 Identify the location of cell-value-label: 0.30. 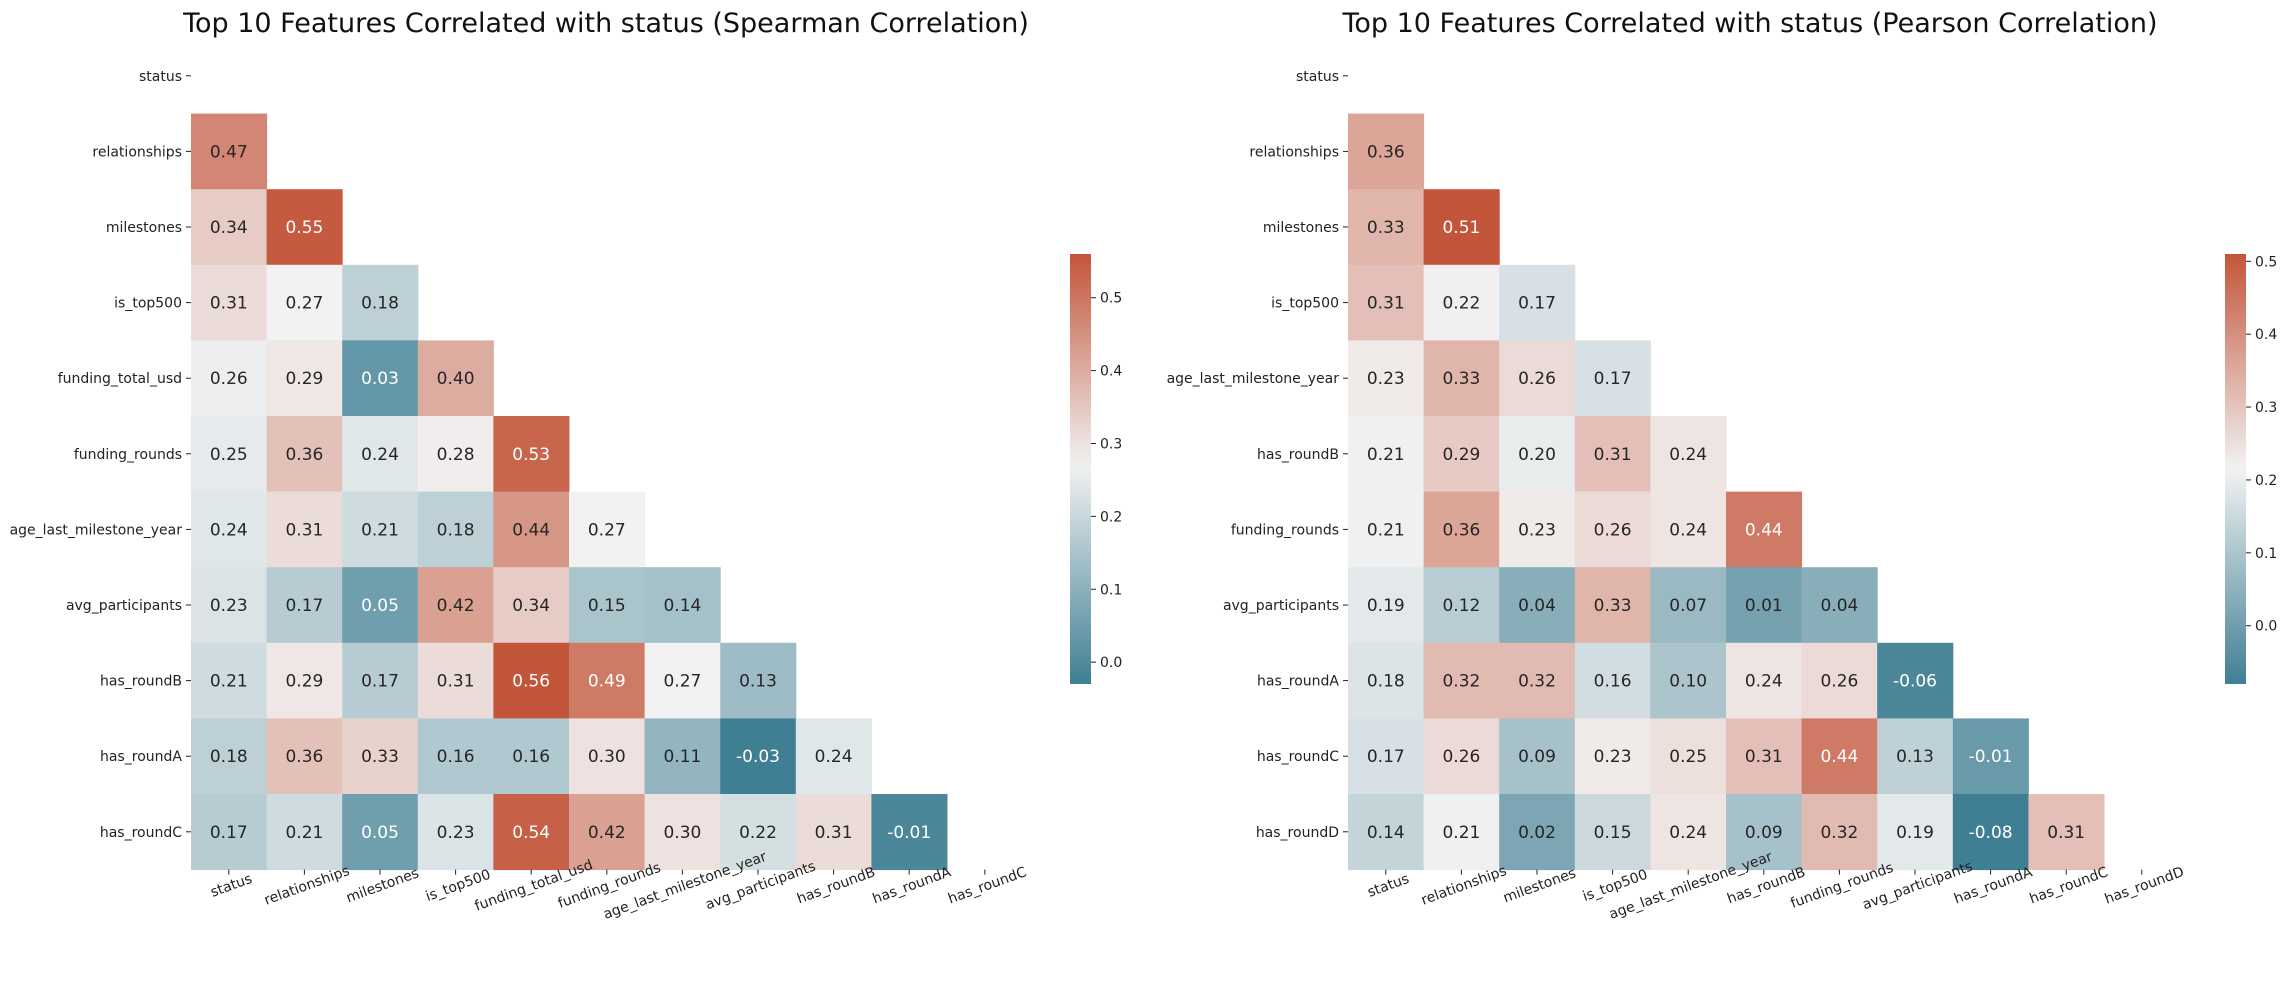
(682, 833).